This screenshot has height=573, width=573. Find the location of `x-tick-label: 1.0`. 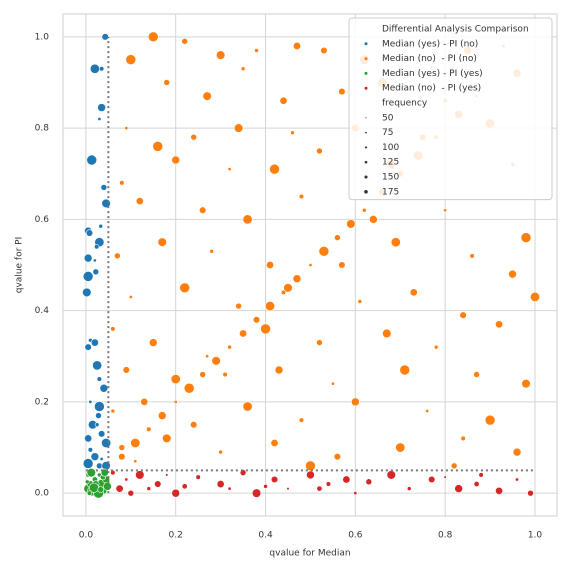

x-tick-label: 1.0 is located at coordinates (535, 536).